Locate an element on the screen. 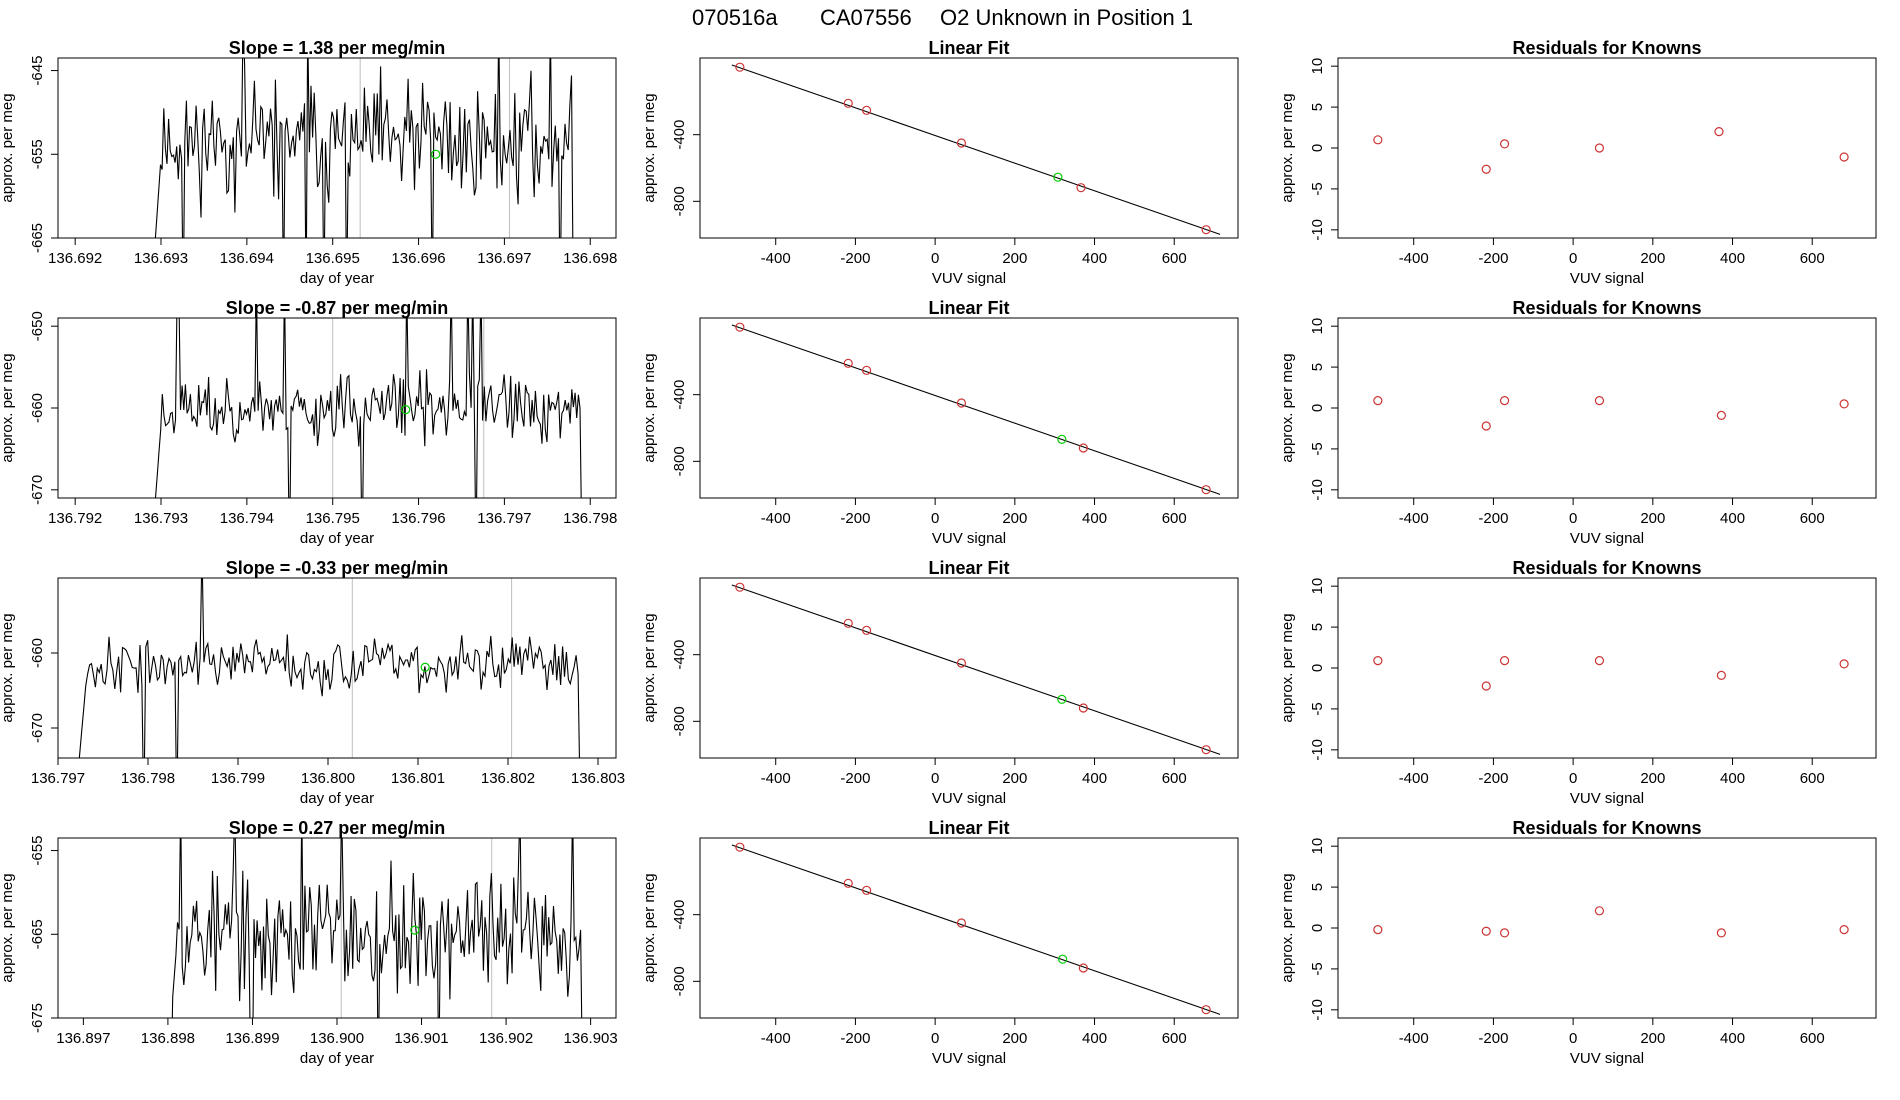 This screenshot has width=1900, height=1100. y-tick-label: -10 is located at coordinates (1317, 1010).